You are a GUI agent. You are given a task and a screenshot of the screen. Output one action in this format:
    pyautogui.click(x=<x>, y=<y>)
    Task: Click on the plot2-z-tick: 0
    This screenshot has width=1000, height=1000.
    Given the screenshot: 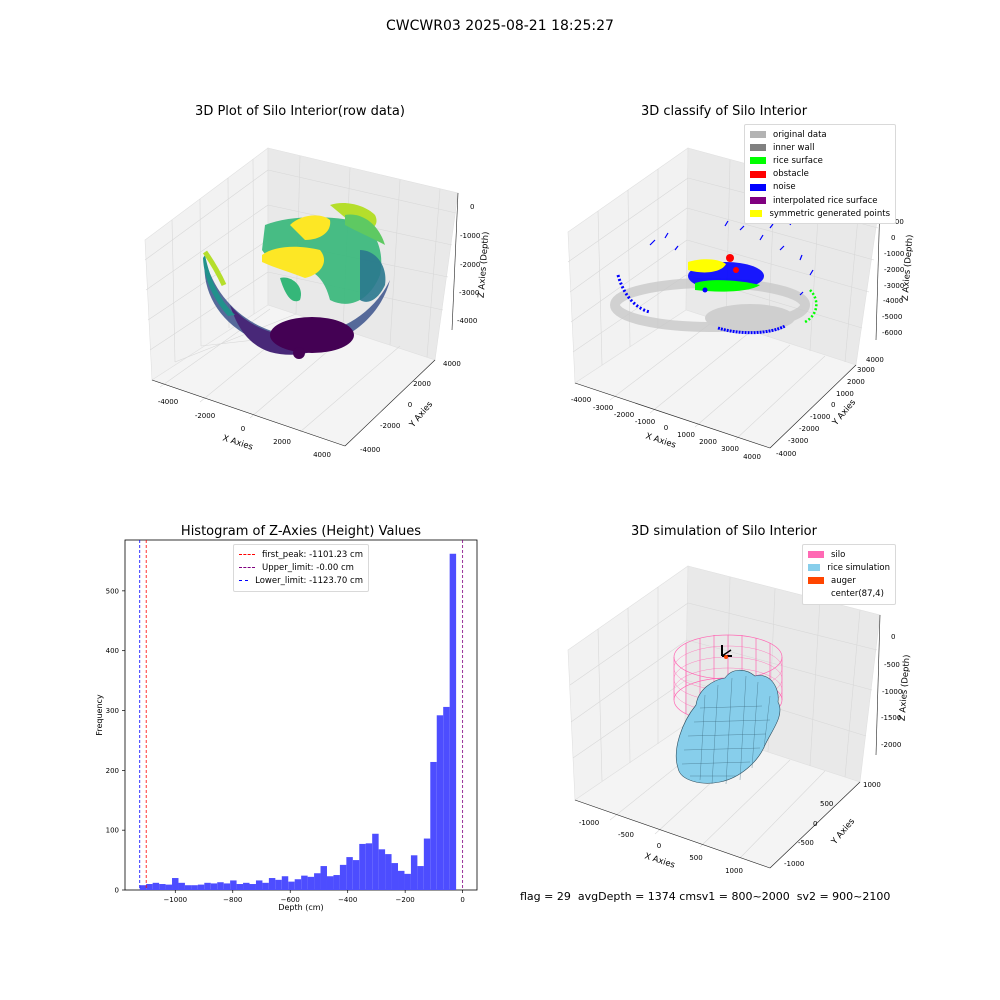 What is the action you would take?
    pyautogui.click(x=893, y=238)
    